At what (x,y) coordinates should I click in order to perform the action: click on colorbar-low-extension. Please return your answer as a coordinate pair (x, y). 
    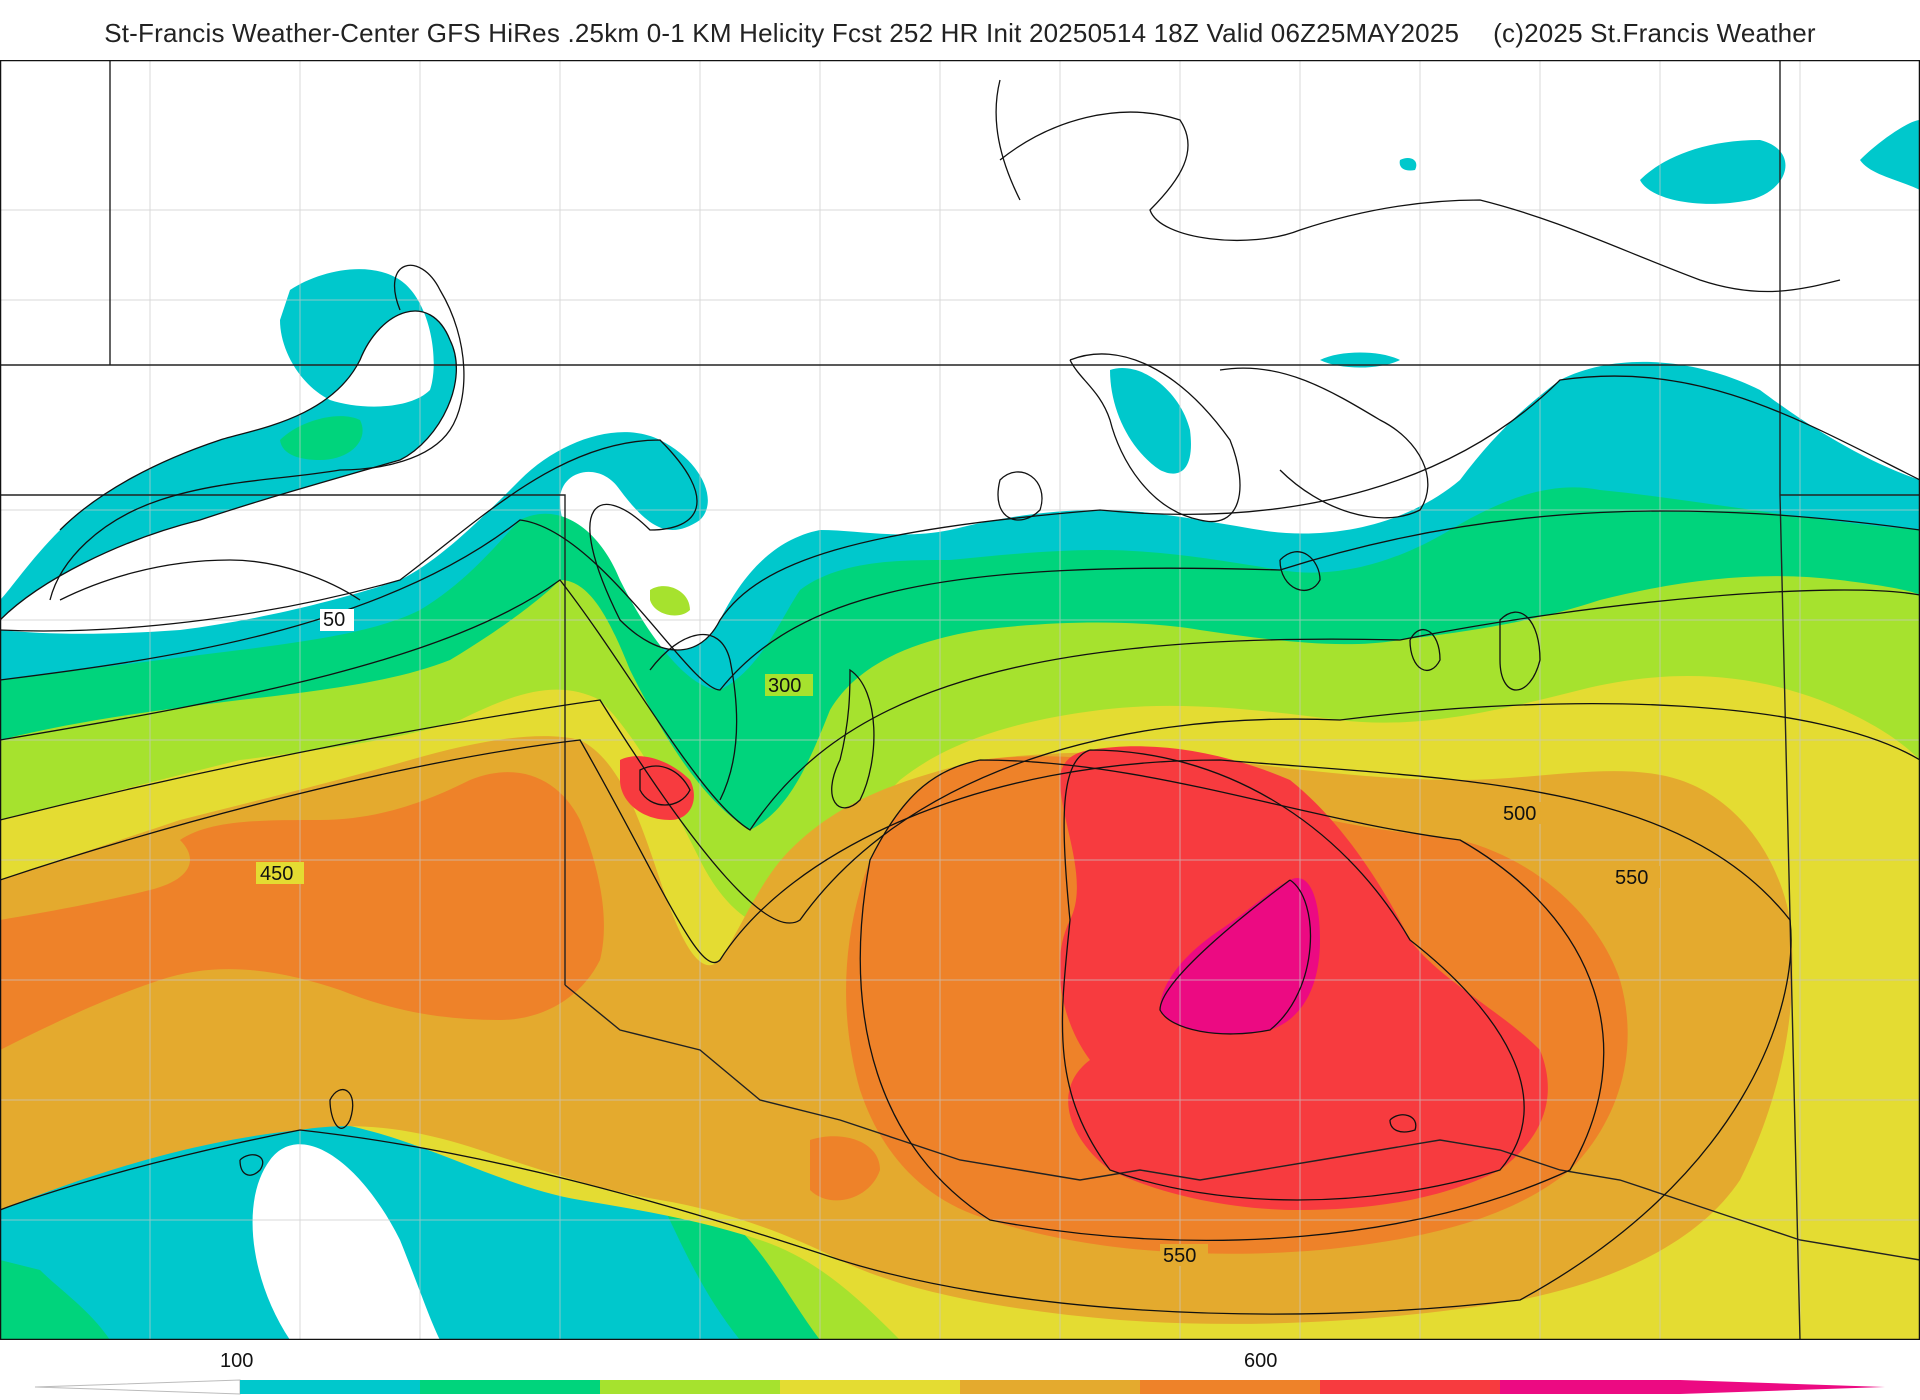
    Looking at the image, I should click on (137, 1387).